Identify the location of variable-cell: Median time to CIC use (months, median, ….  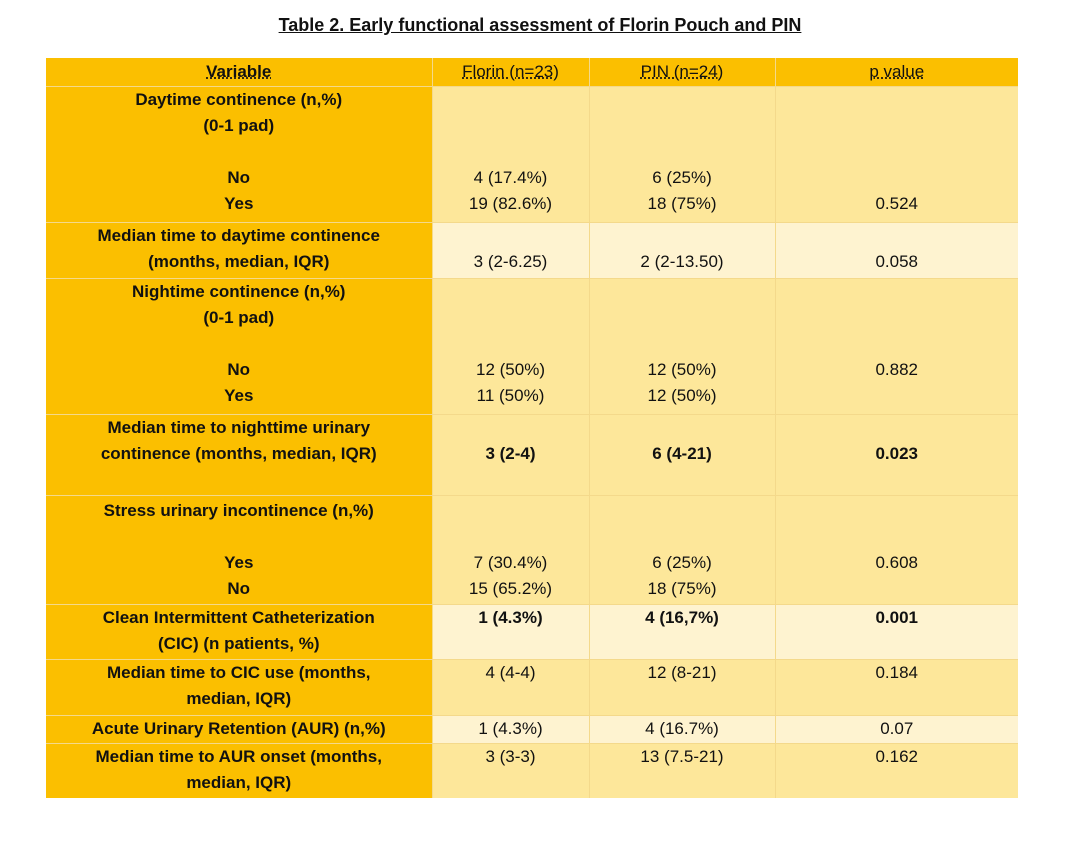
(239, 687).